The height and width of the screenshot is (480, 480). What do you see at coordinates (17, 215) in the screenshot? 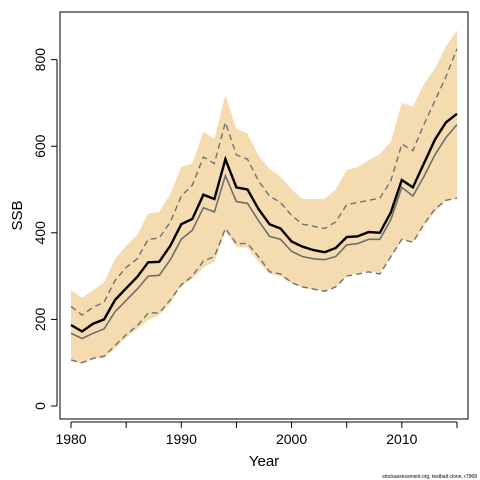
I see `y-axis-title: SSB` at bounding box center [17, 215].